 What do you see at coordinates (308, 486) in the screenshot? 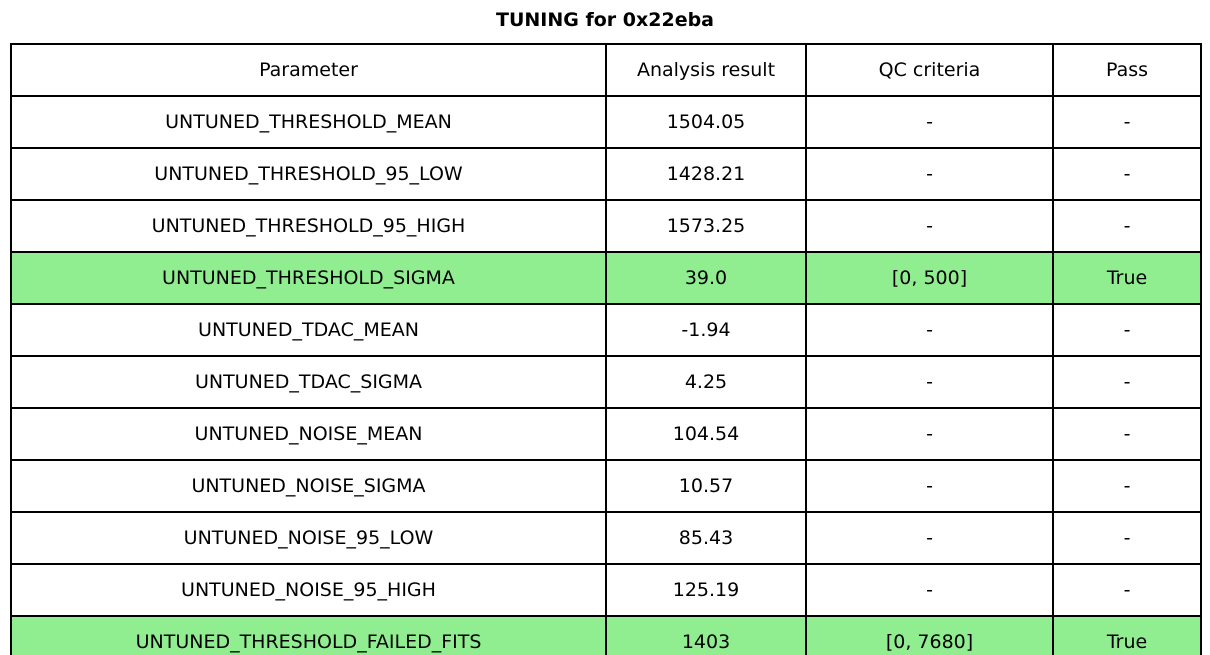
I see `cell-parameter: UNTUNED_NOISE_SIGMA` at bounding box center [308, 486].